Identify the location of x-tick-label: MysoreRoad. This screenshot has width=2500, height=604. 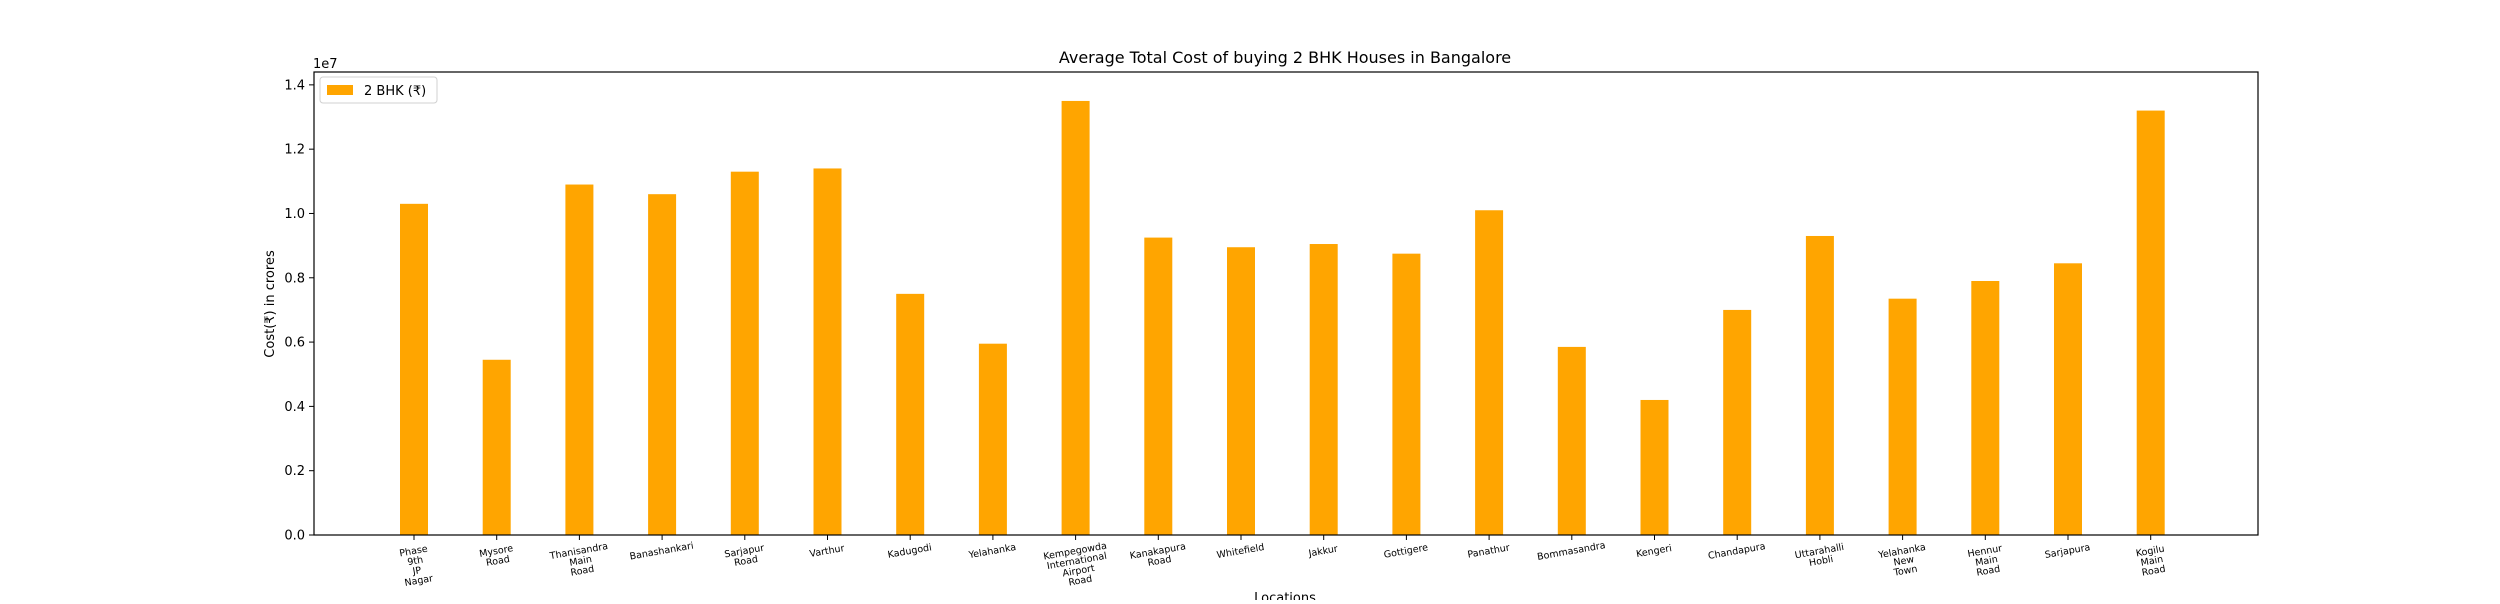
(497, 556).